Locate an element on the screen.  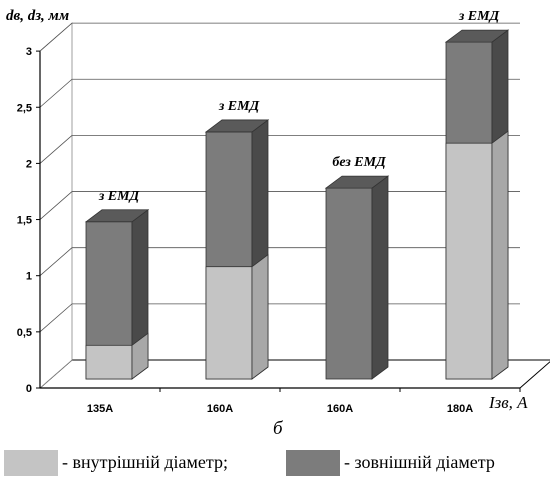
y-tick-label: 1,5 is located at coordinates (24, 221).